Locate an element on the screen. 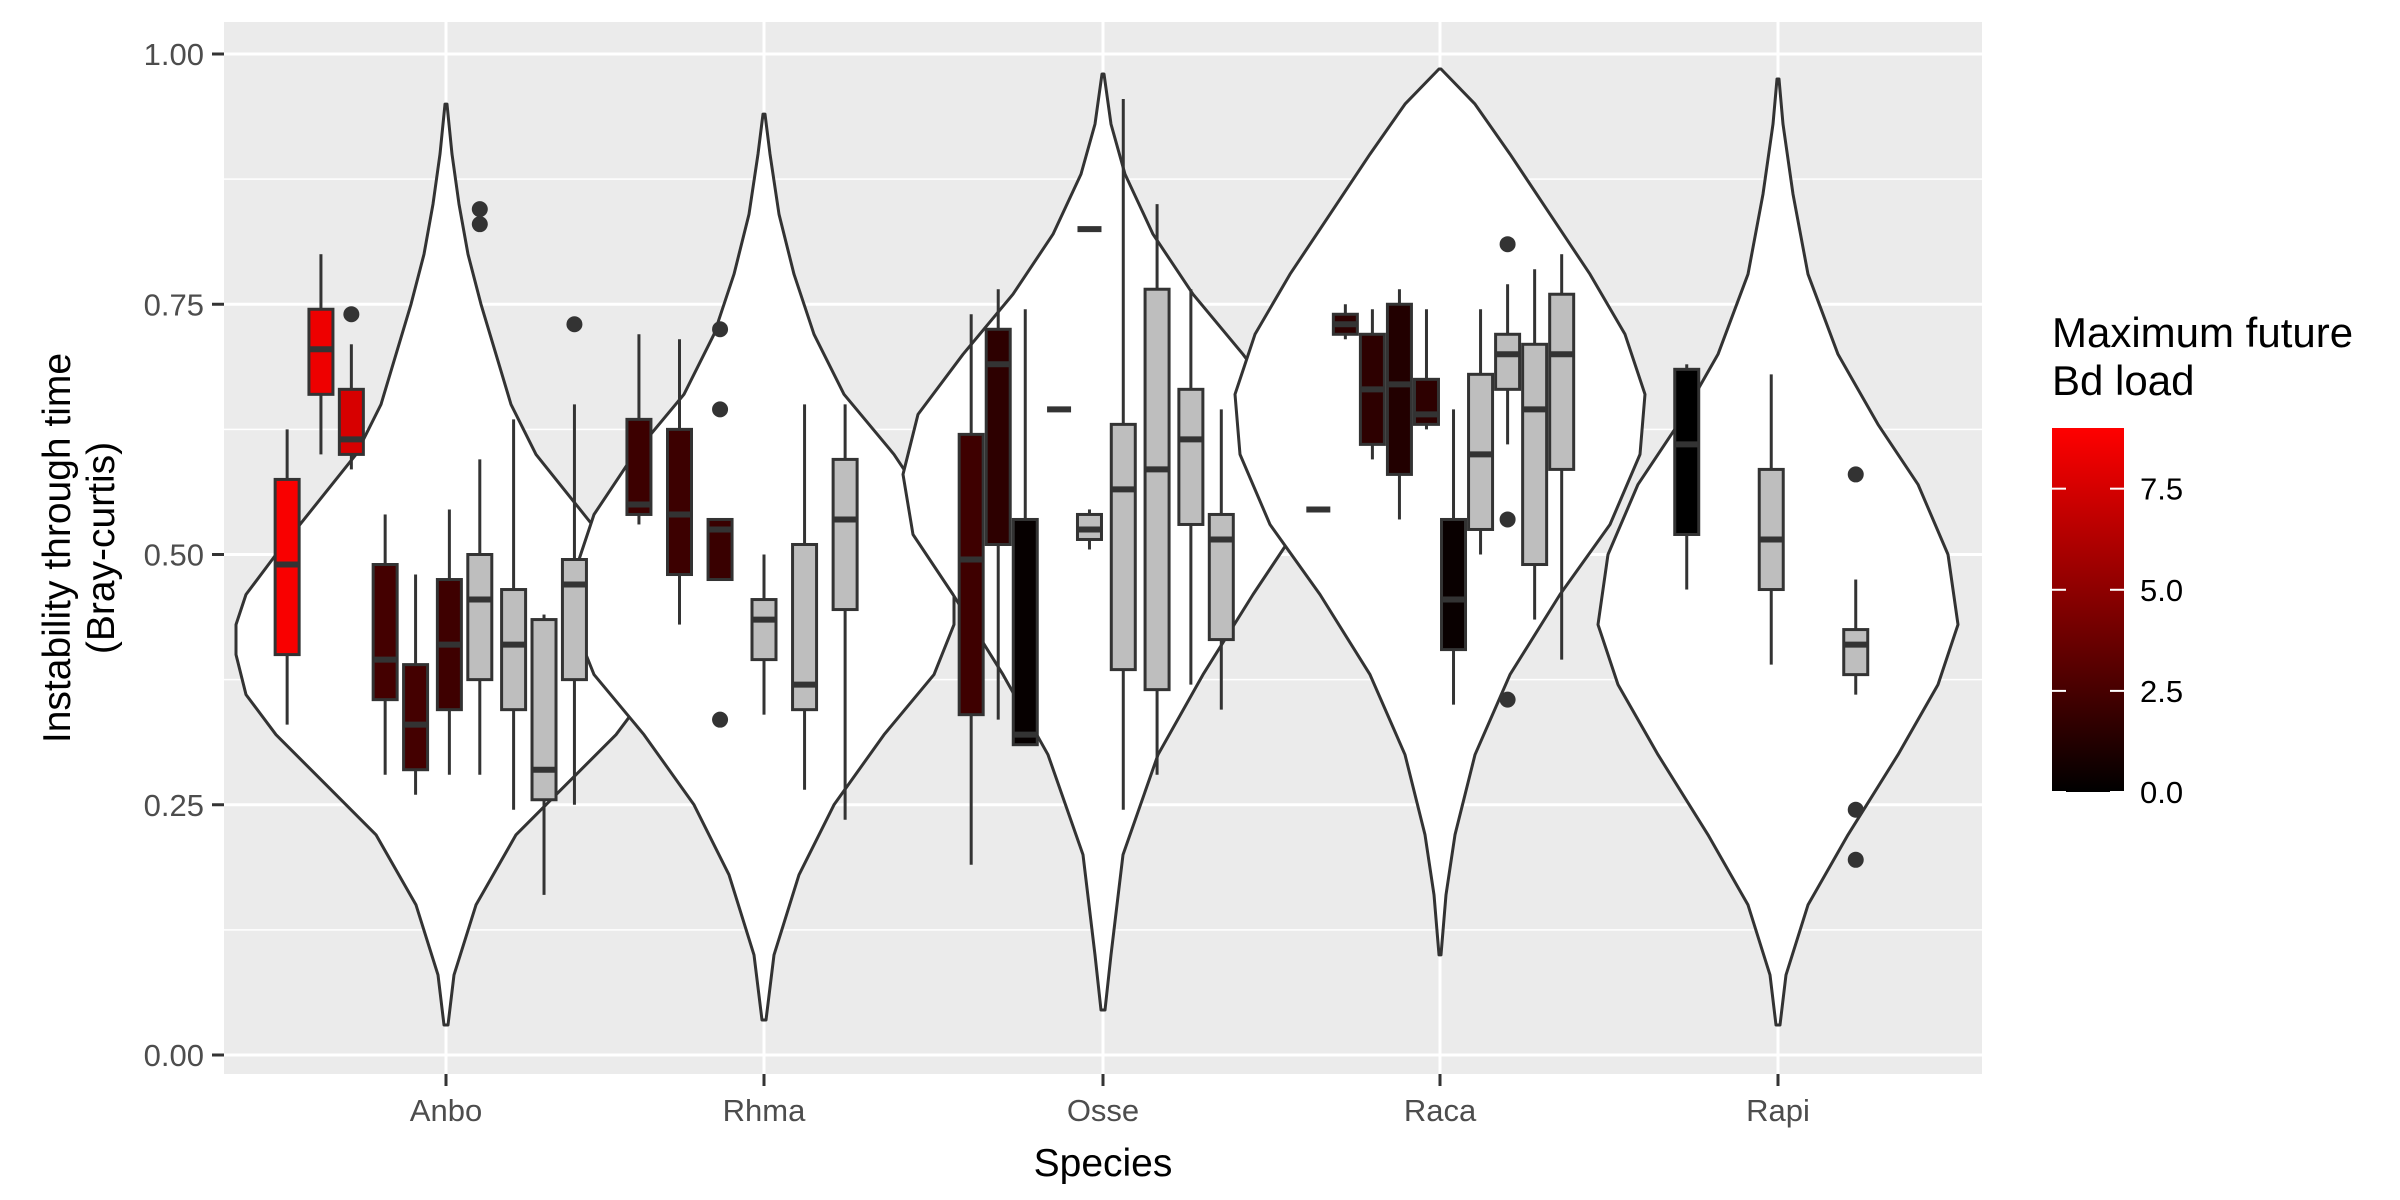  y-axis-title: Instability through time (Bray-curtis) is located at coordinates (79, 548).